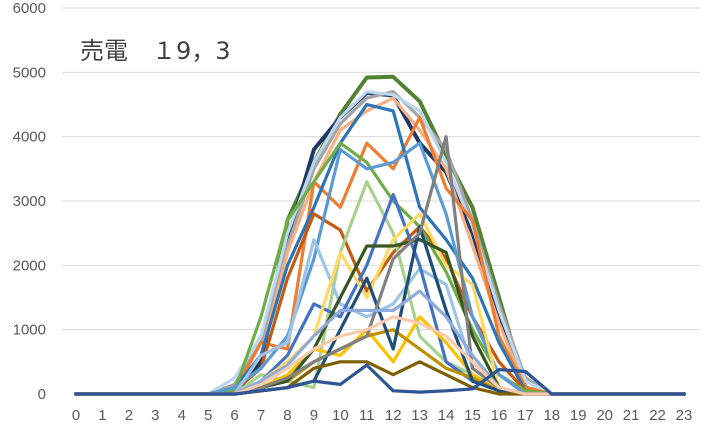 The image size is (720, 429). I want to click on x-tick-label: 2, so click(129, 415).